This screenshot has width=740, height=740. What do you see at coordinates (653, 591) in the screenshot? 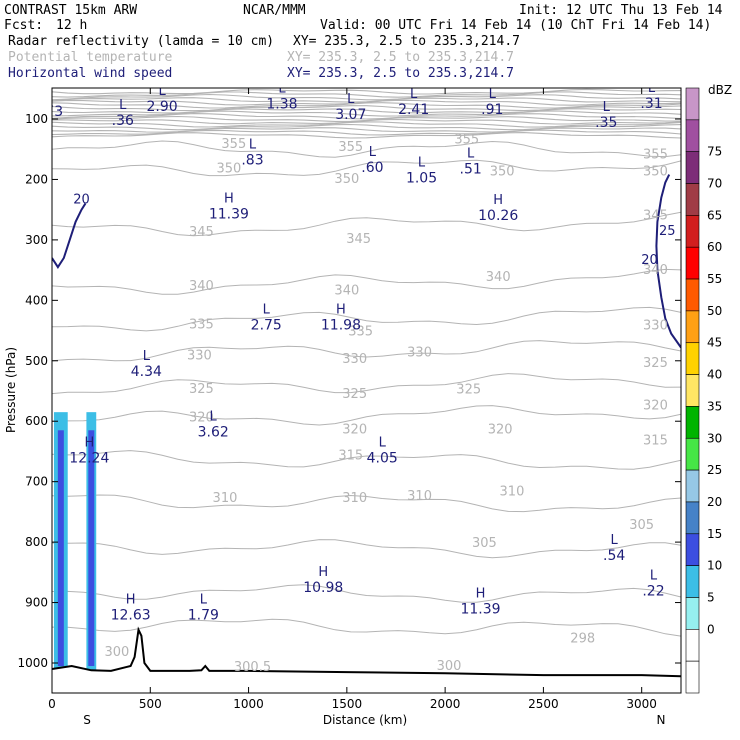
I see `wind-extremum-value: .22` at bounding box center [653, 591].